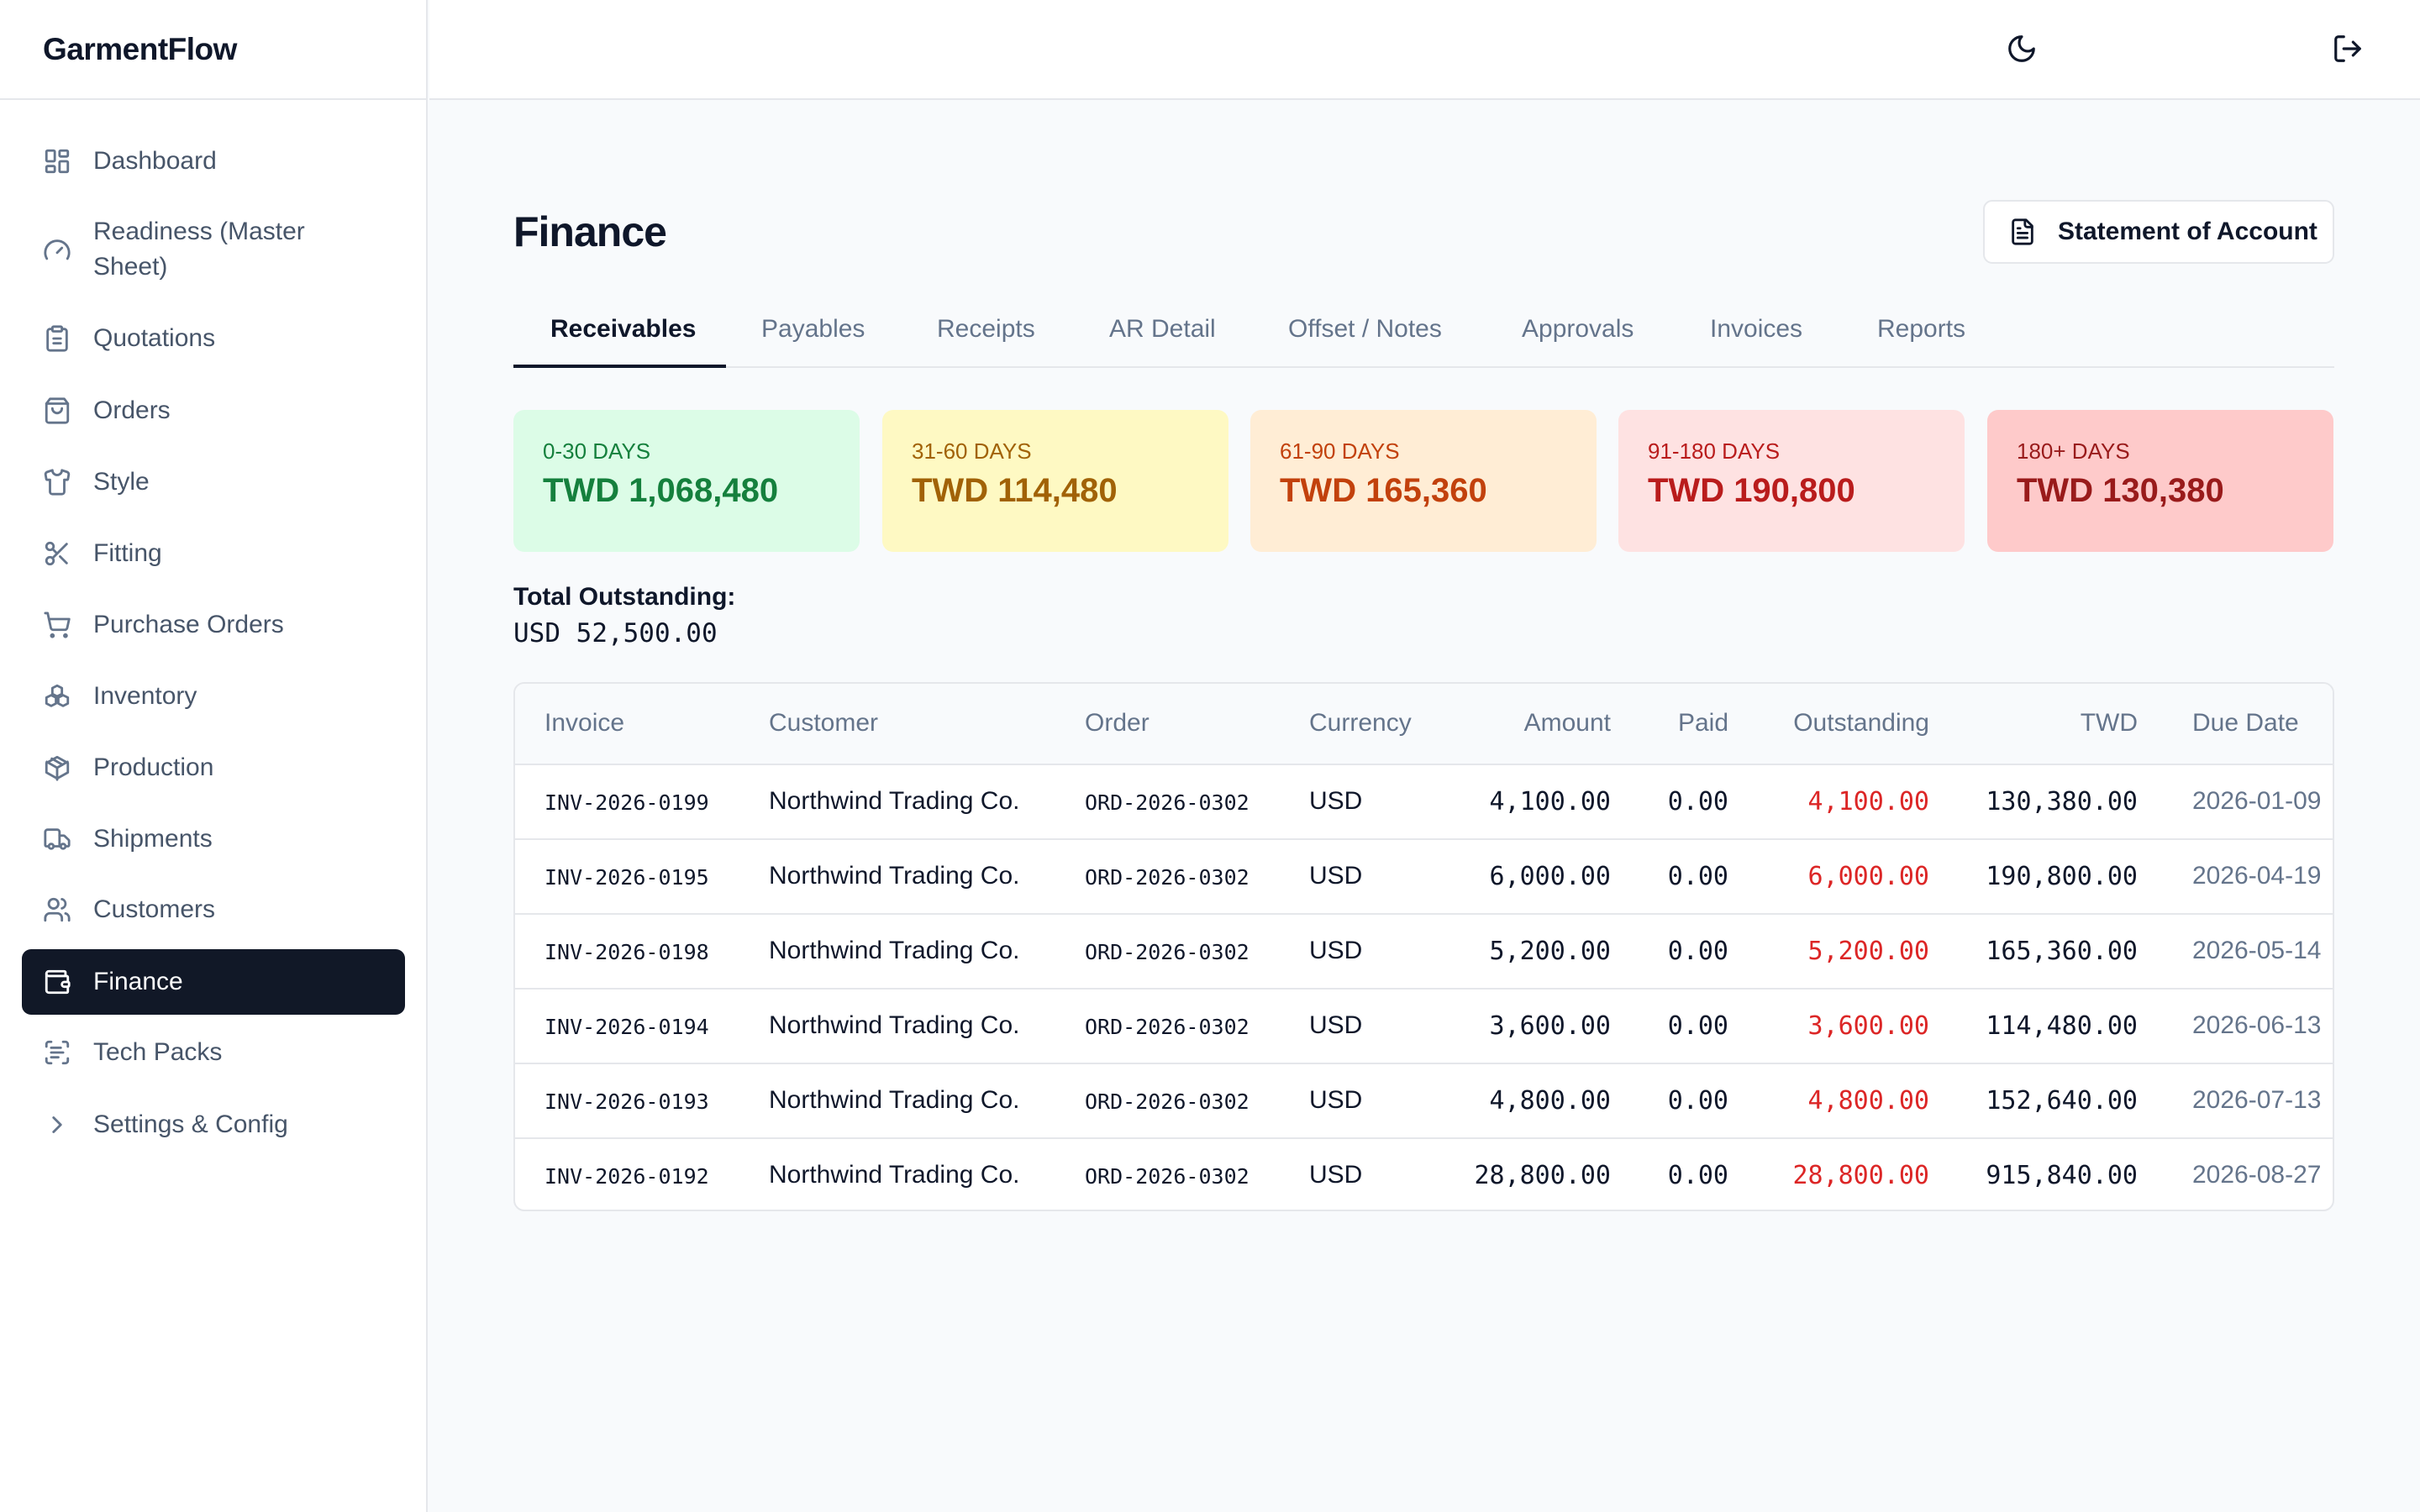  I want to click on scissors-icon, so click(57, 553).